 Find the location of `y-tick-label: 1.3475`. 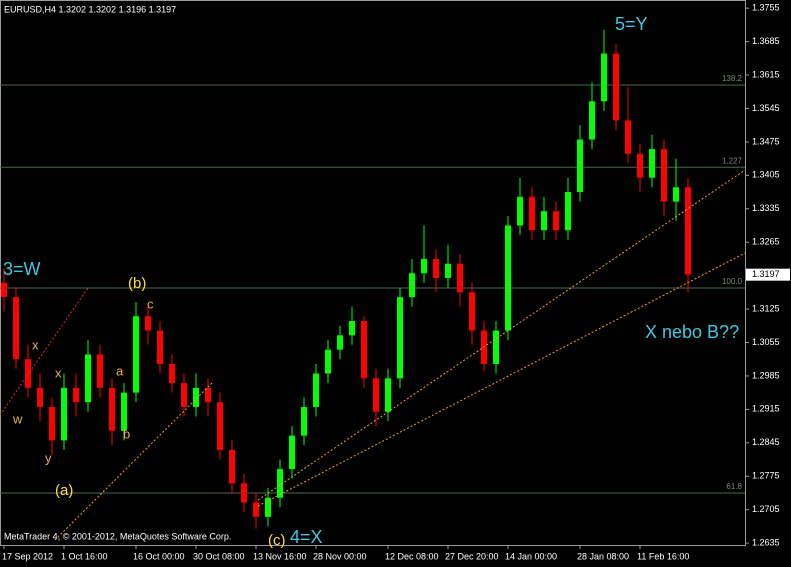

y-tick-label: 1.3475 is located at coordinates (766, 141).